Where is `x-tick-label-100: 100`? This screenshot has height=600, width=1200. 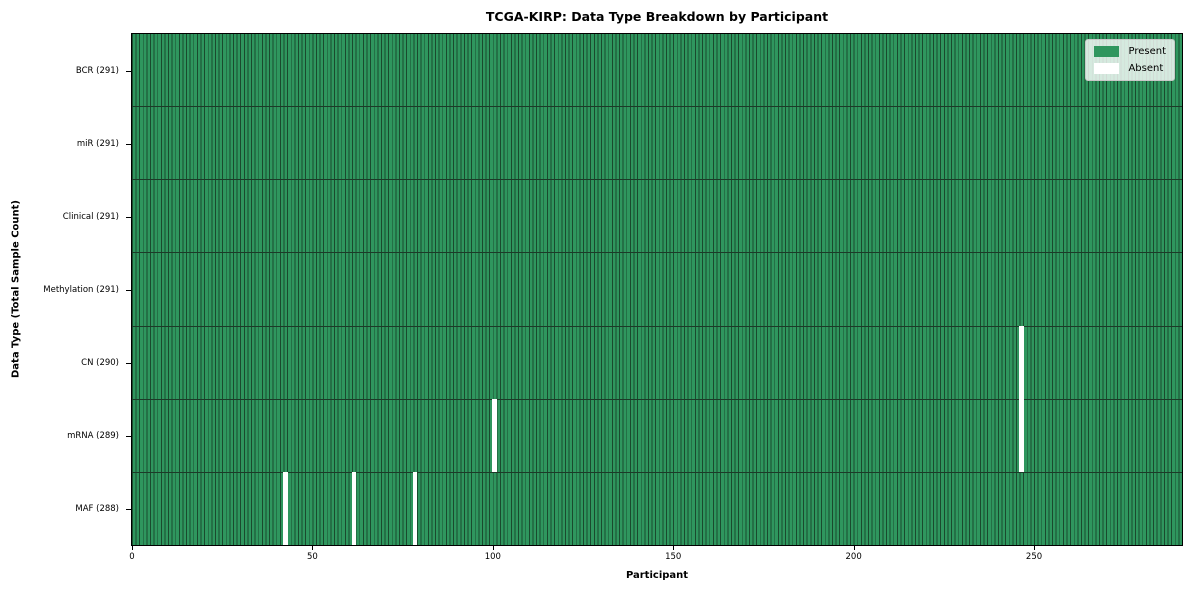
x-tick-label-100: 100 is located at coordinates (492, 557).